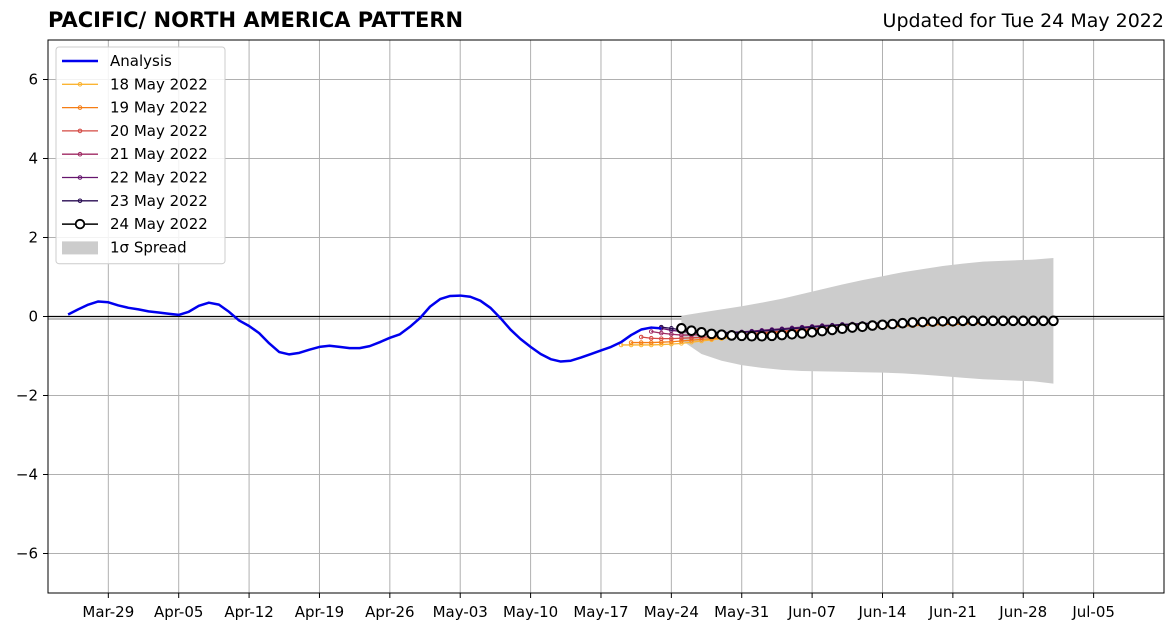 Image resolution: width=1176 pixels, height=633 pixels. I want to click on spread-band, so click(867, 321).